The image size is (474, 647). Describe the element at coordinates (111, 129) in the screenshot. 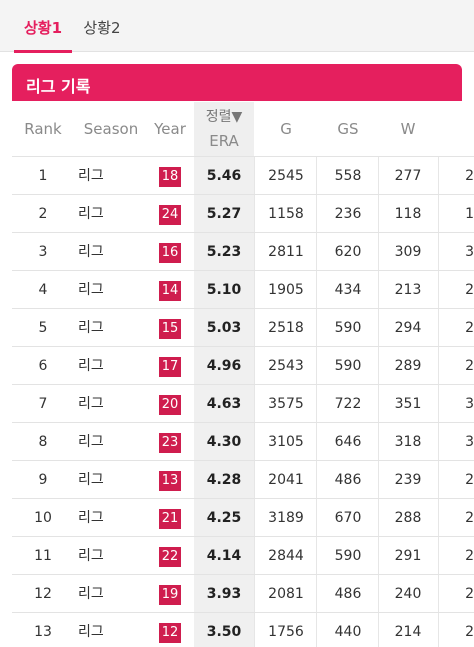

I see `column-header-season: Season` at that location.